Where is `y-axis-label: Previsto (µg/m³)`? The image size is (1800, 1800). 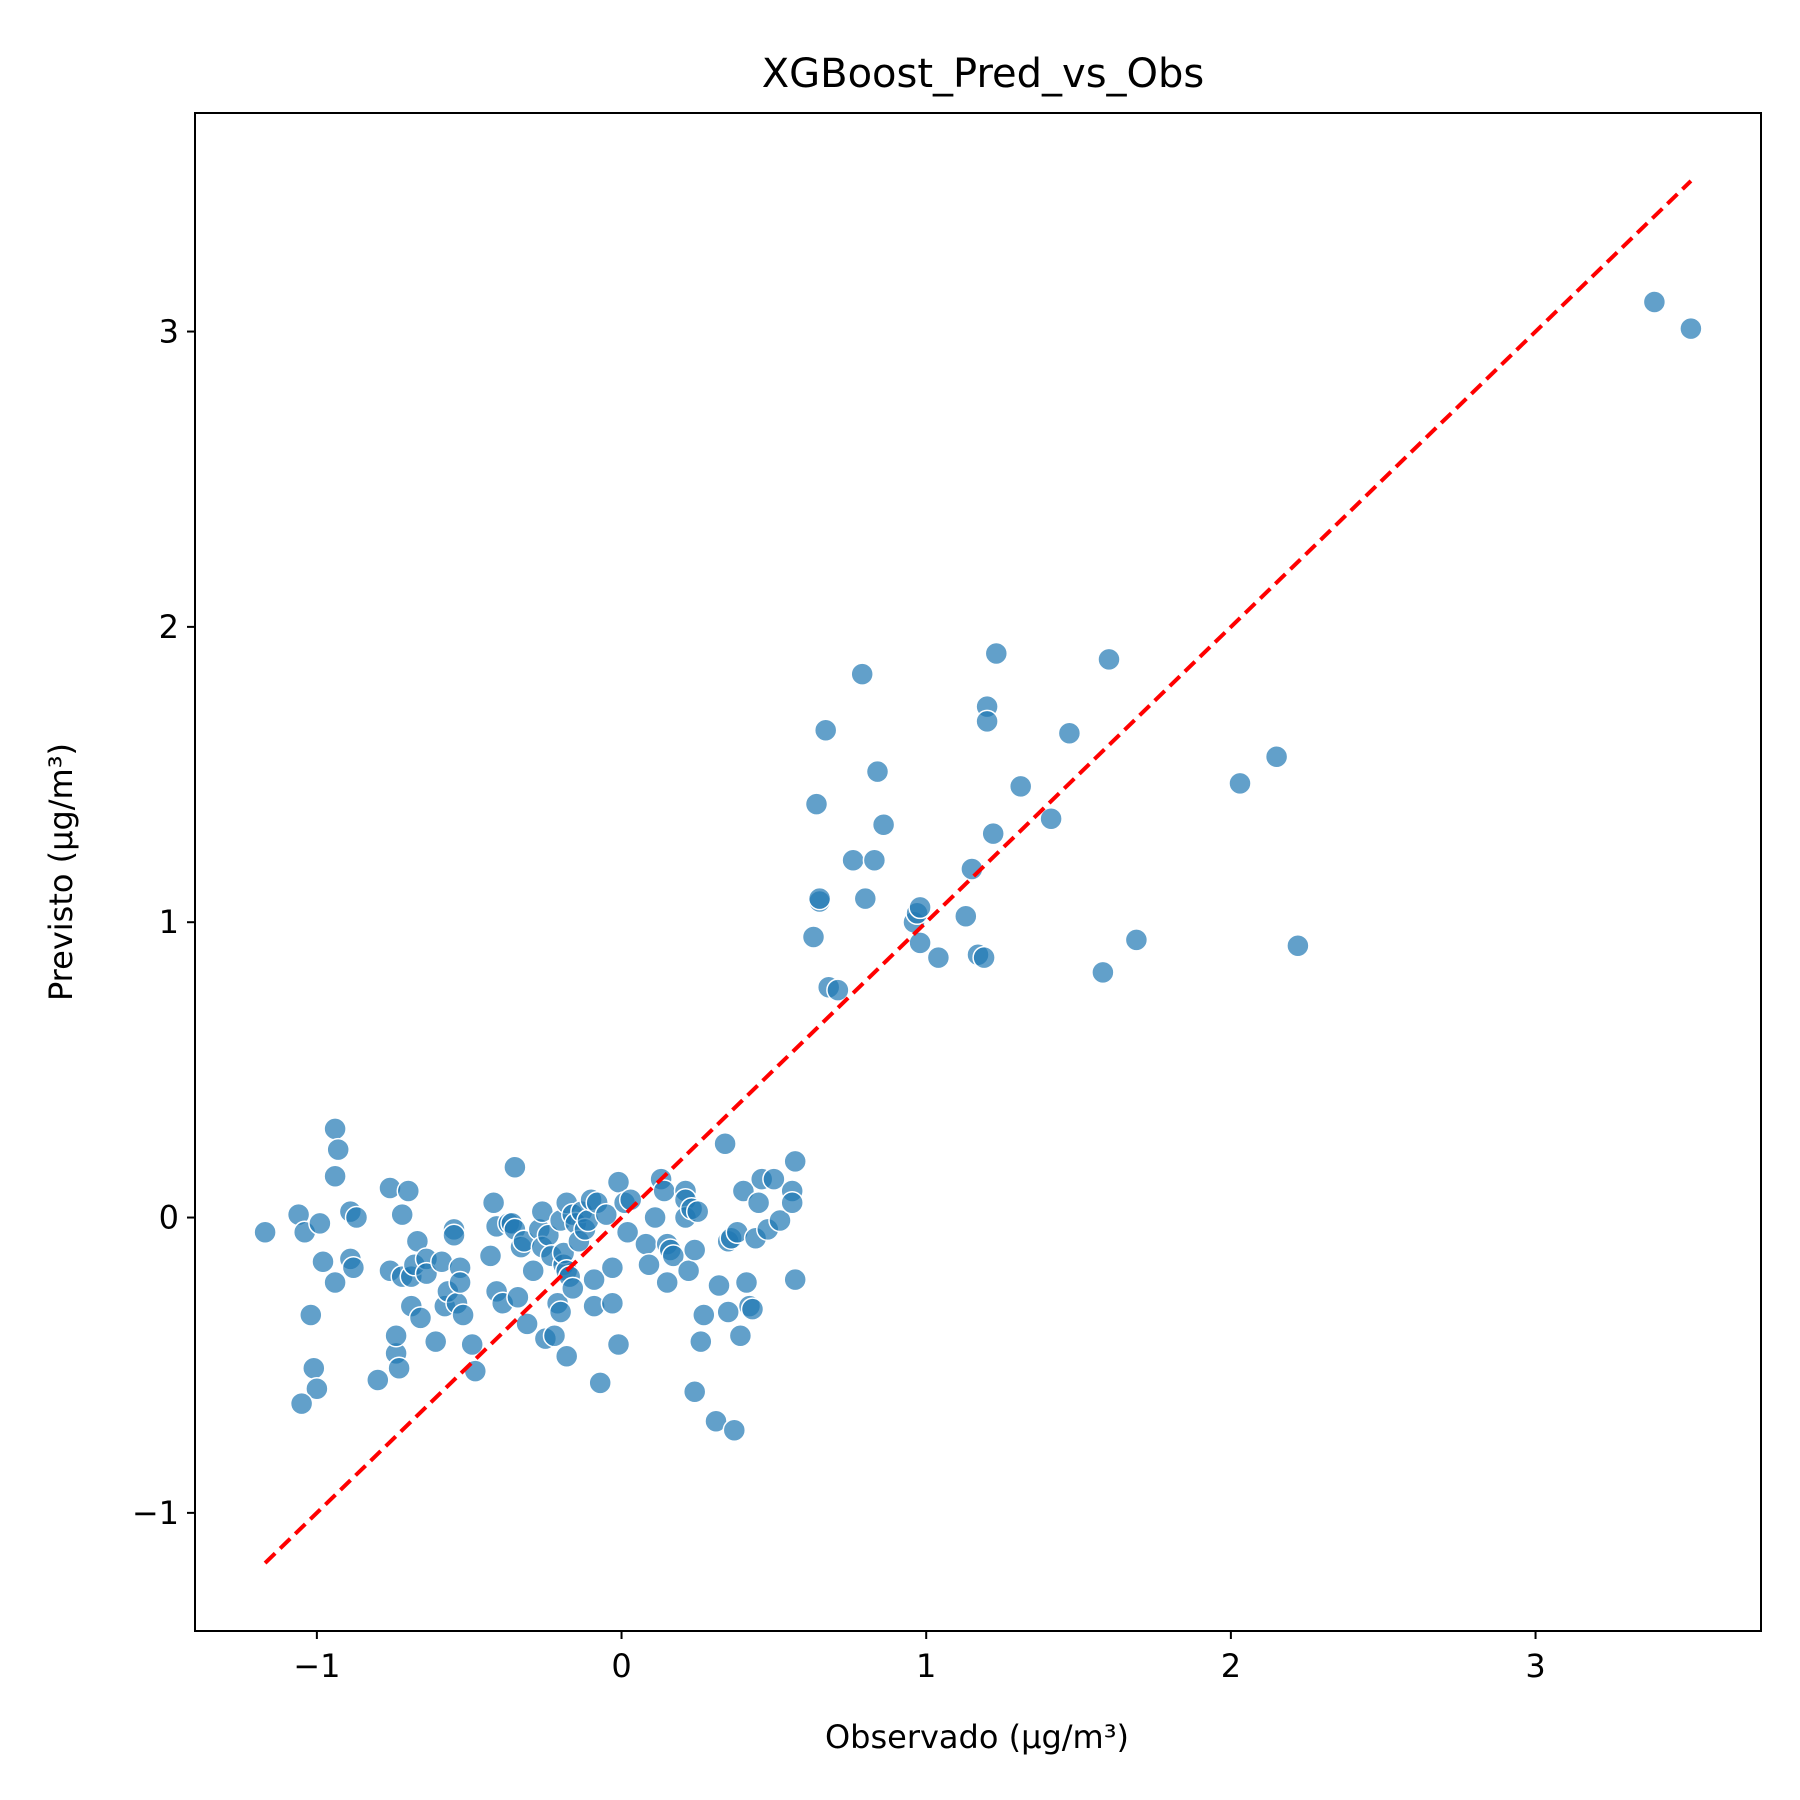 y-axis-label: Previsto (µg/m³) is located at coordinates (61, 872).